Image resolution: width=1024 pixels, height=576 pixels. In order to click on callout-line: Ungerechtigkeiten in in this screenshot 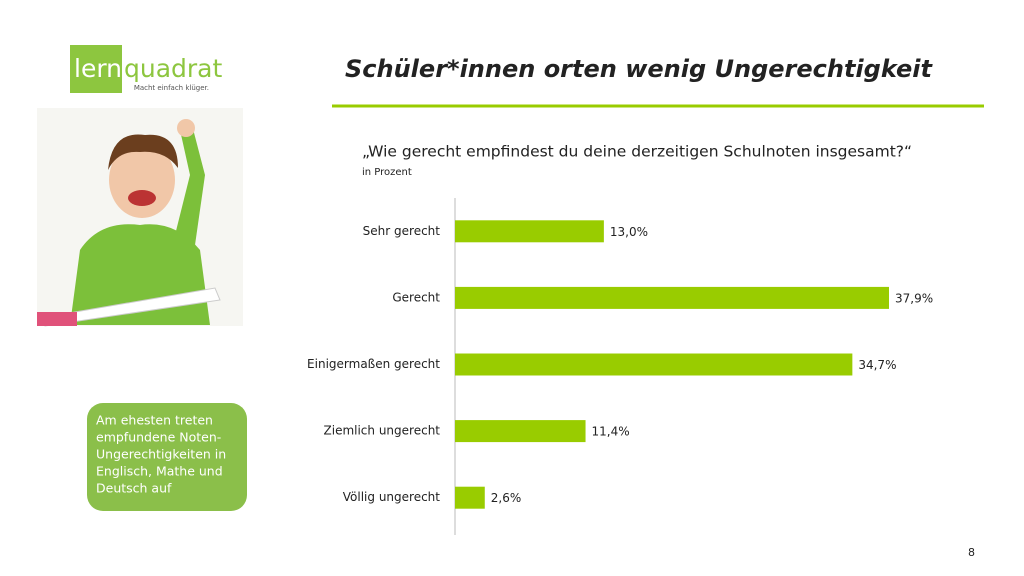, I will do `click(161, 454)`.